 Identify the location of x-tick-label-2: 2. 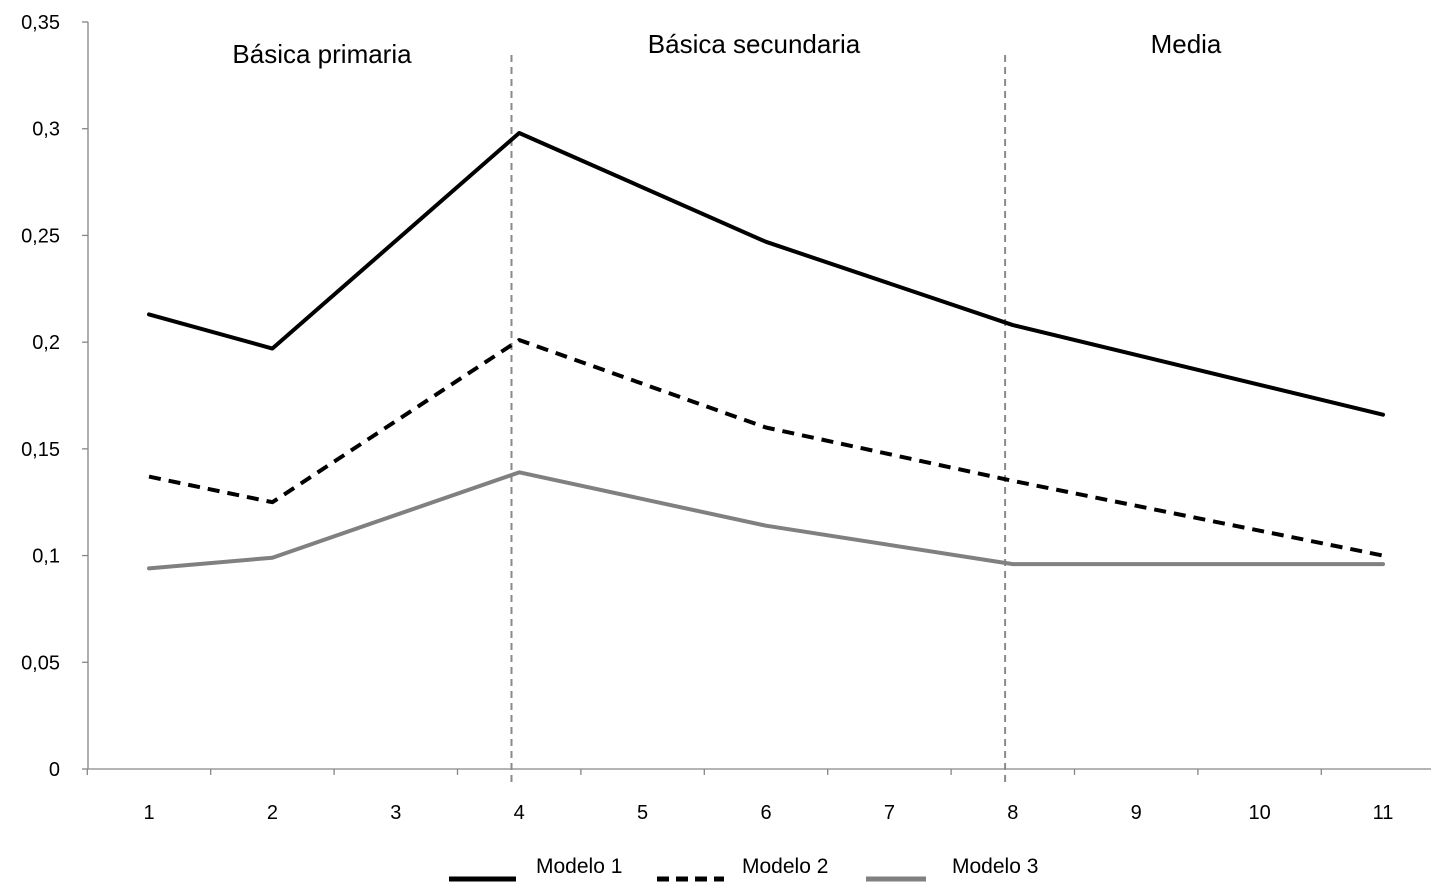
(272, 813).